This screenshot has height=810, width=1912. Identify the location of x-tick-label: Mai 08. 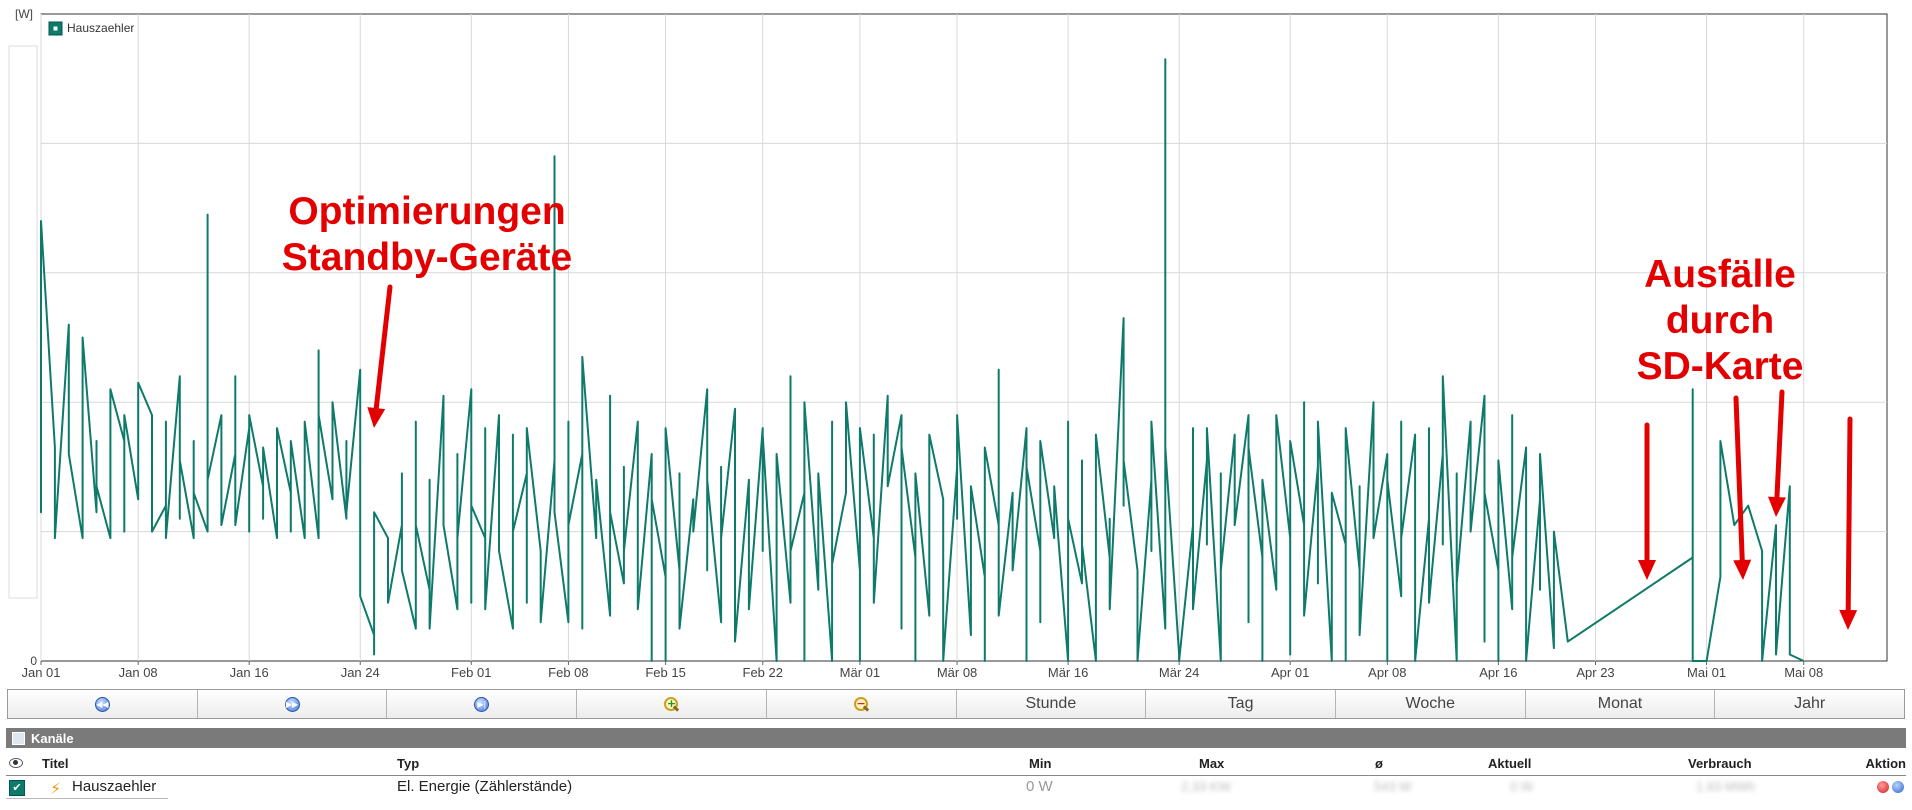
(1803, 672).